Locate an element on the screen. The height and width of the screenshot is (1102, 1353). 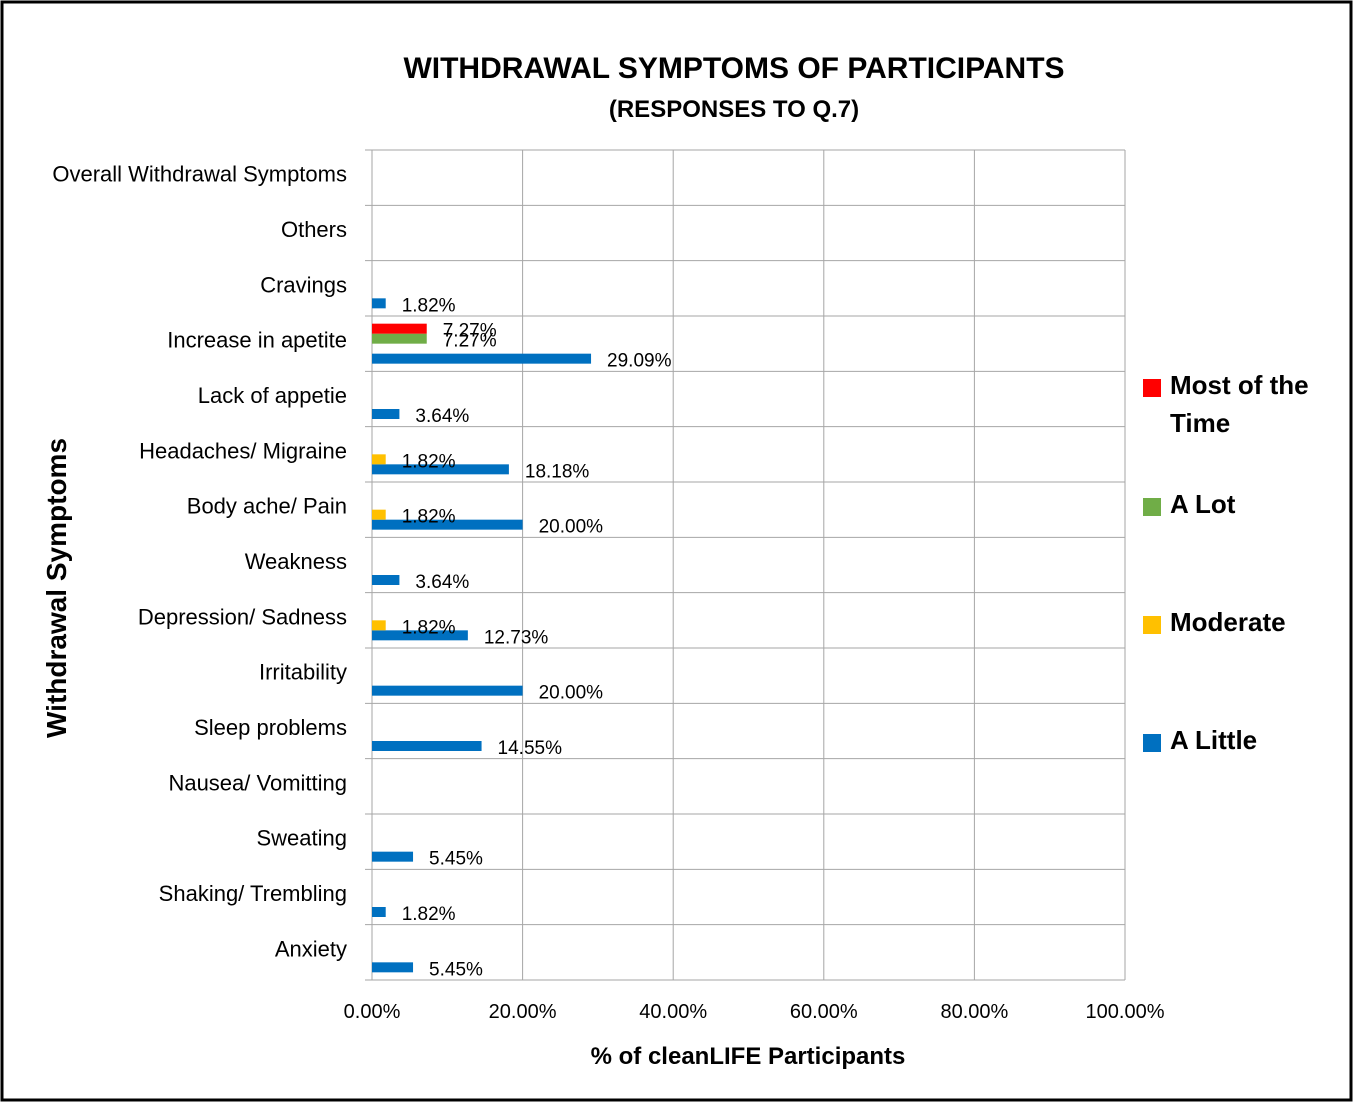
data-label: 14.55% is located at coordinates (530, 748).